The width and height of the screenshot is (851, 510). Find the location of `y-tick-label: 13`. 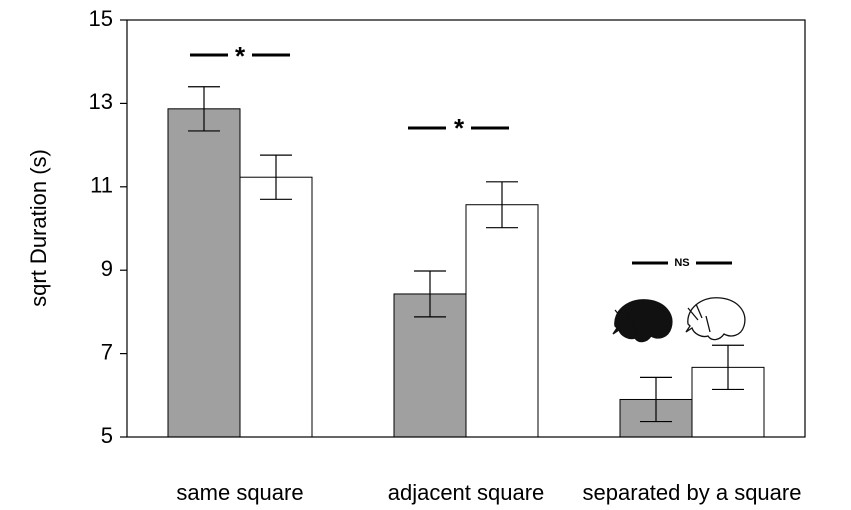

y-tick-label: 13 is located at coordinates (101, 101).